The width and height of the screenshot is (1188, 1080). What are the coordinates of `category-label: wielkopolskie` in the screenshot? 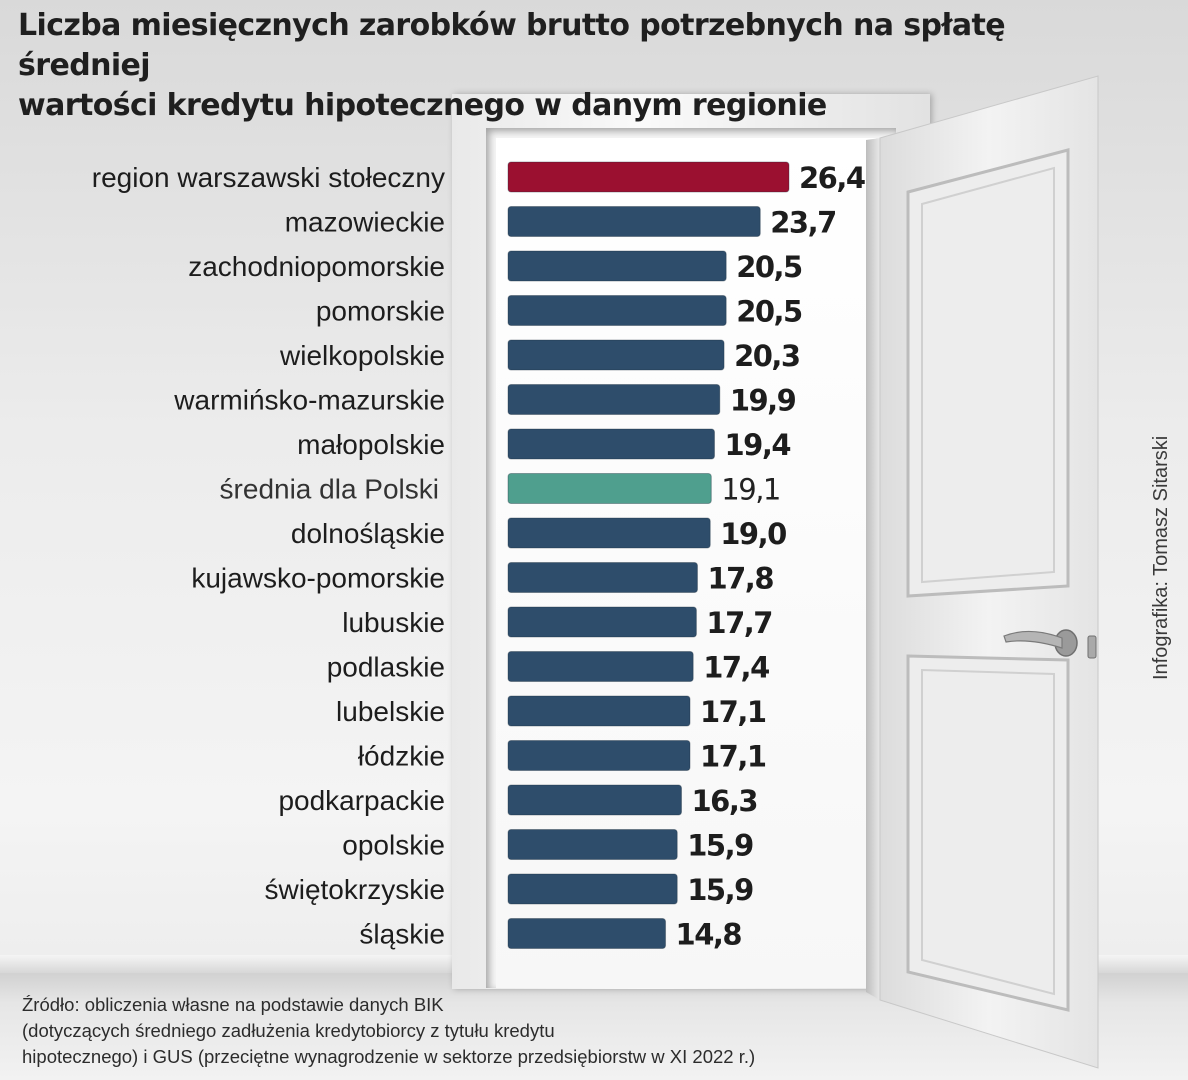 It's located at (362, 355).